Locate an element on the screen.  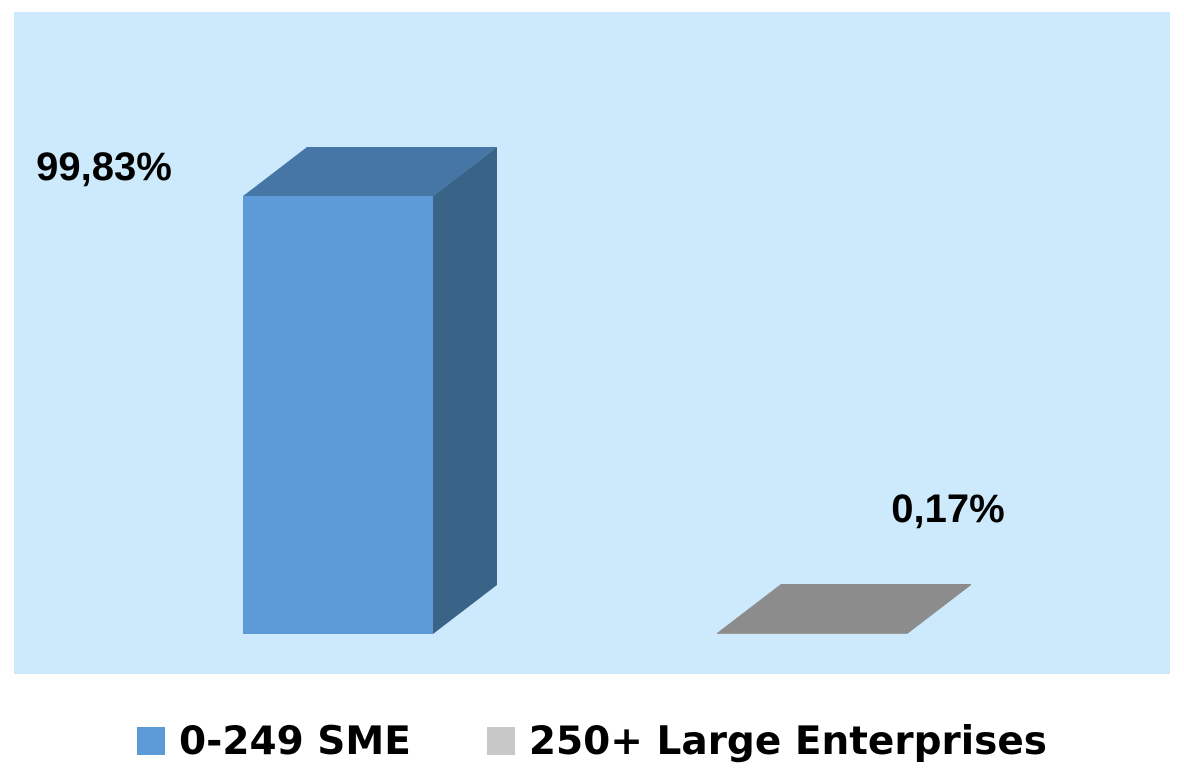
legend-item-large-enterprises: 250+ Large Enterprises is located at coordinates (766, 741).